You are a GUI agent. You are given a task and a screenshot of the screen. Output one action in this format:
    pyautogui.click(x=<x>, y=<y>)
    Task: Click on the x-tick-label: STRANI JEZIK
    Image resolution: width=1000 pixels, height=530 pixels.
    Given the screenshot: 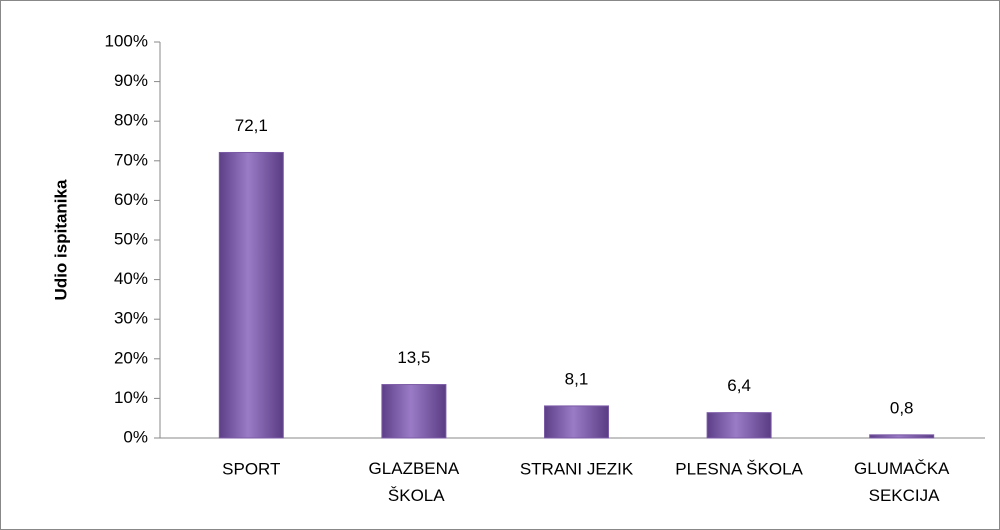 What is the action you would take?
    pyautogui.click(x=577, y=468)
    